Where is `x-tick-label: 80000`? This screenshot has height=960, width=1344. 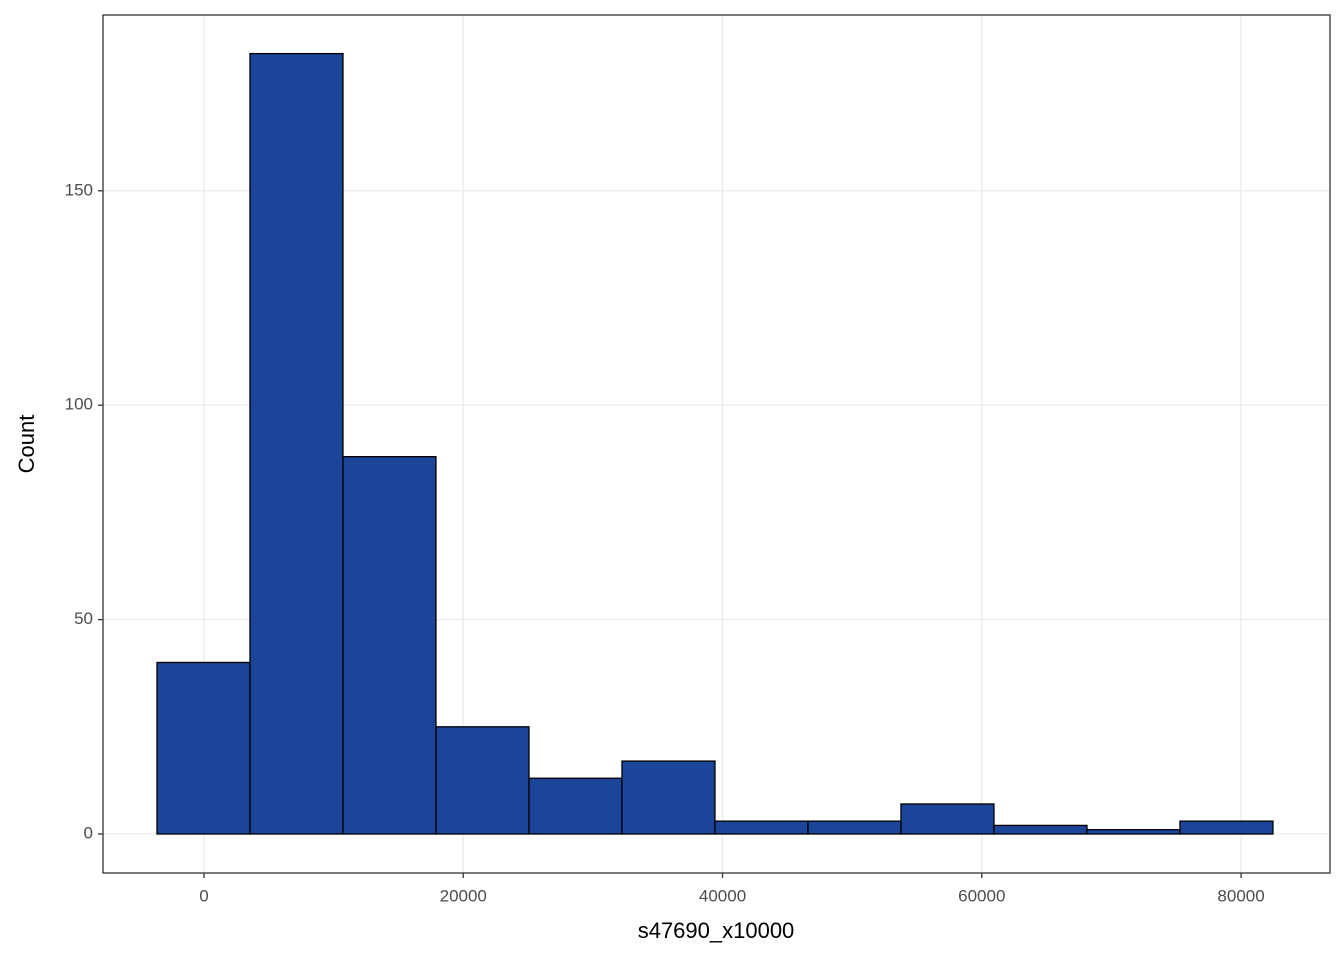
x-tick-label: 80000 is located at coordinates (1240, 895).